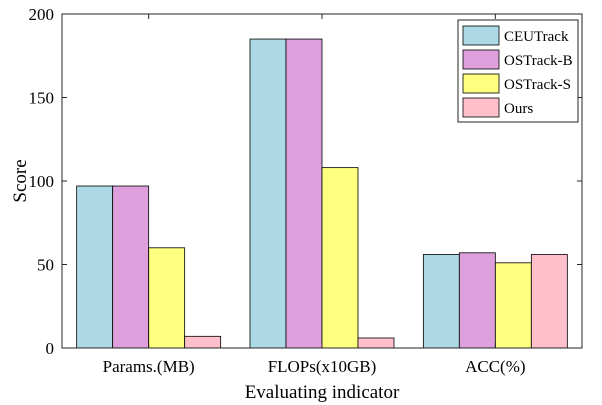  I want to click on x-axis-title: Evaluating indicator, so click(322, 392).